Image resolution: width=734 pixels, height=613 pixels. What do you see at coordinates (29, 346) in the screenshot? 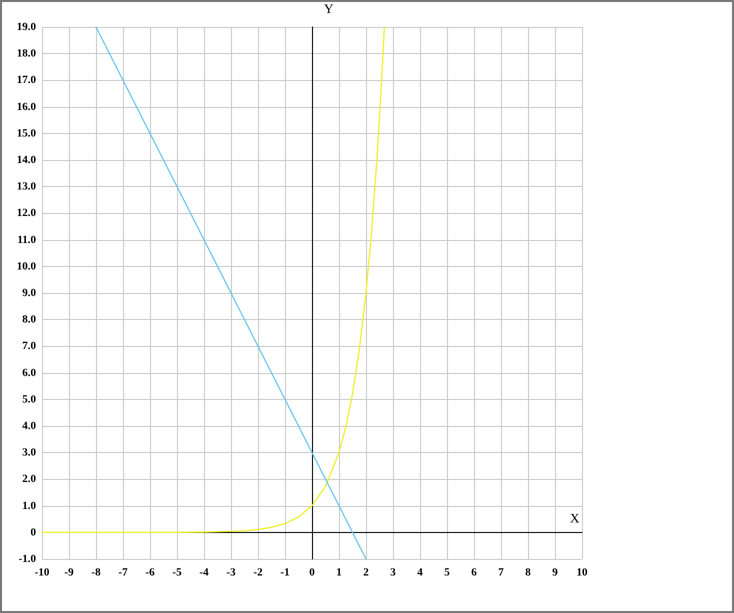
I see `y-tick-label: 7.0` at bounding box center [29, 346].